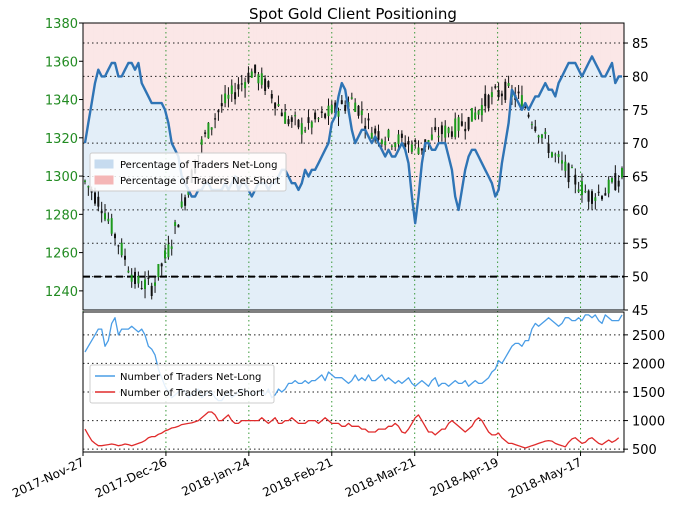 The width and height of the screenshot is (679, 522). What do you see at coordinates (61, 177) in the screenshot?
I see `price-axis-label: 1300` at bounding box center [61, 177].